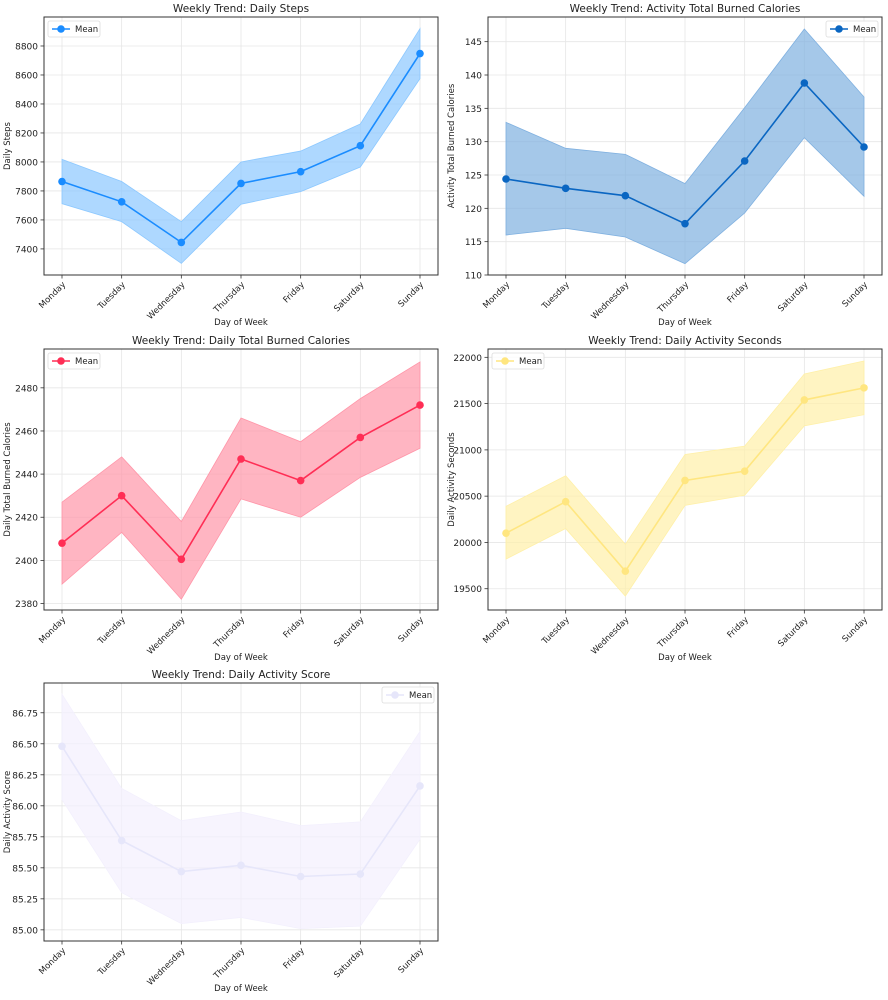 The width and height of the screenshot is (888, 1000). I want to click on y-tick-label: 21500, so click(467, 405).